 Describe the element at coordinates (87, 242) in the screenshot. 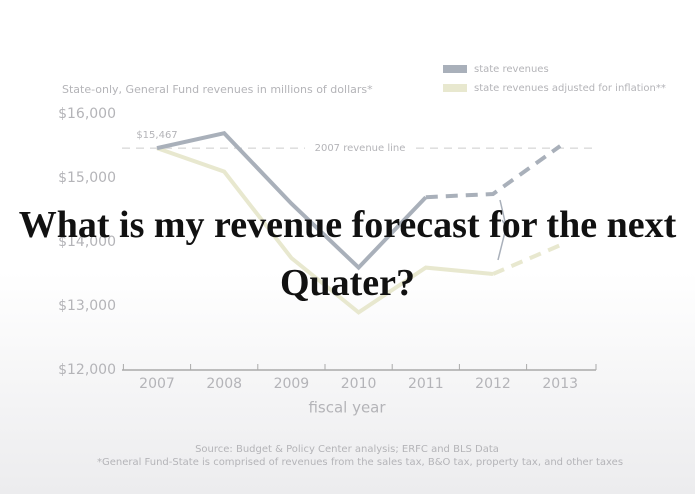

I see `y-tick-label: $14,000` at that location.